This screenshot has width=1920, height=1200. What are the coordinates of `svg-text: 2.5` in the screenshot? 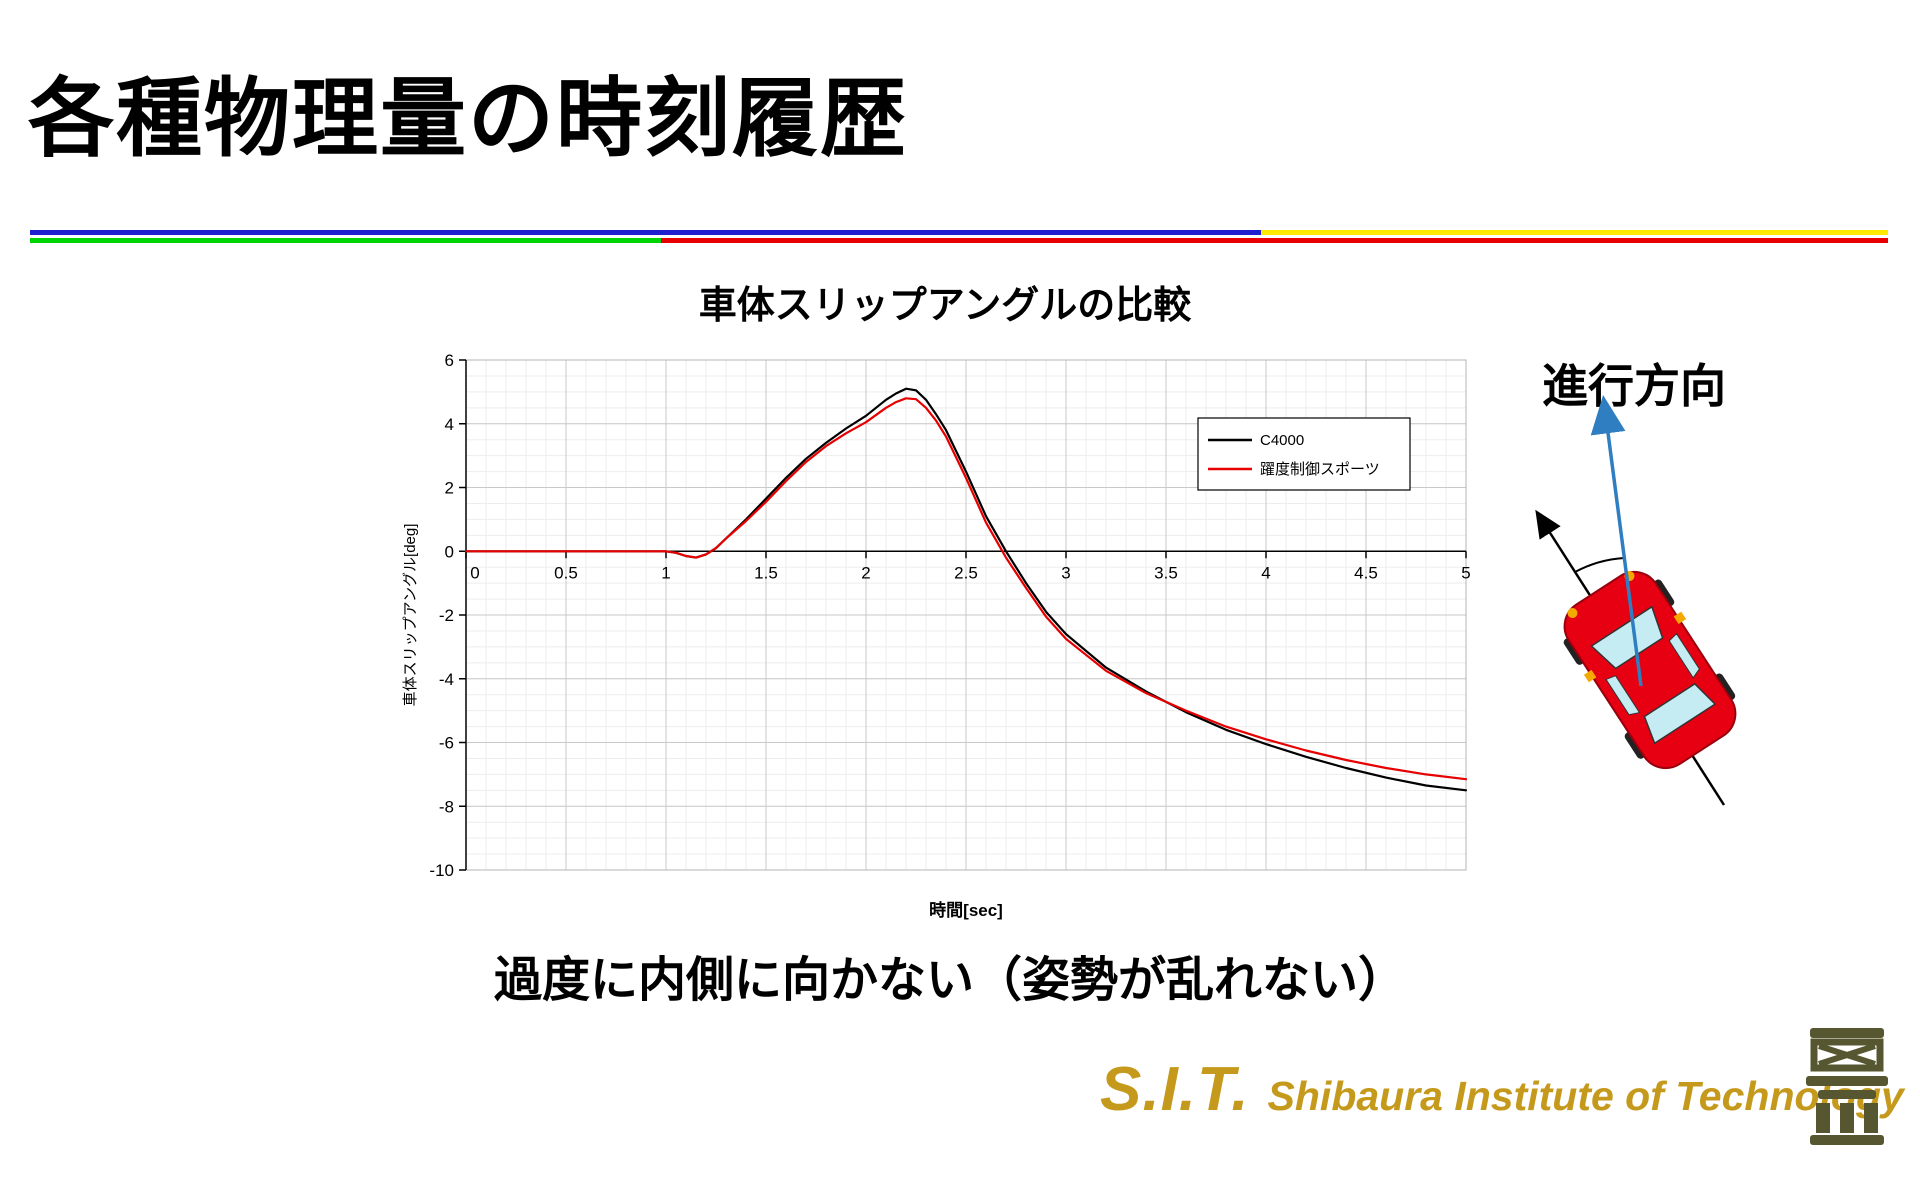 It's located at (966, 572).